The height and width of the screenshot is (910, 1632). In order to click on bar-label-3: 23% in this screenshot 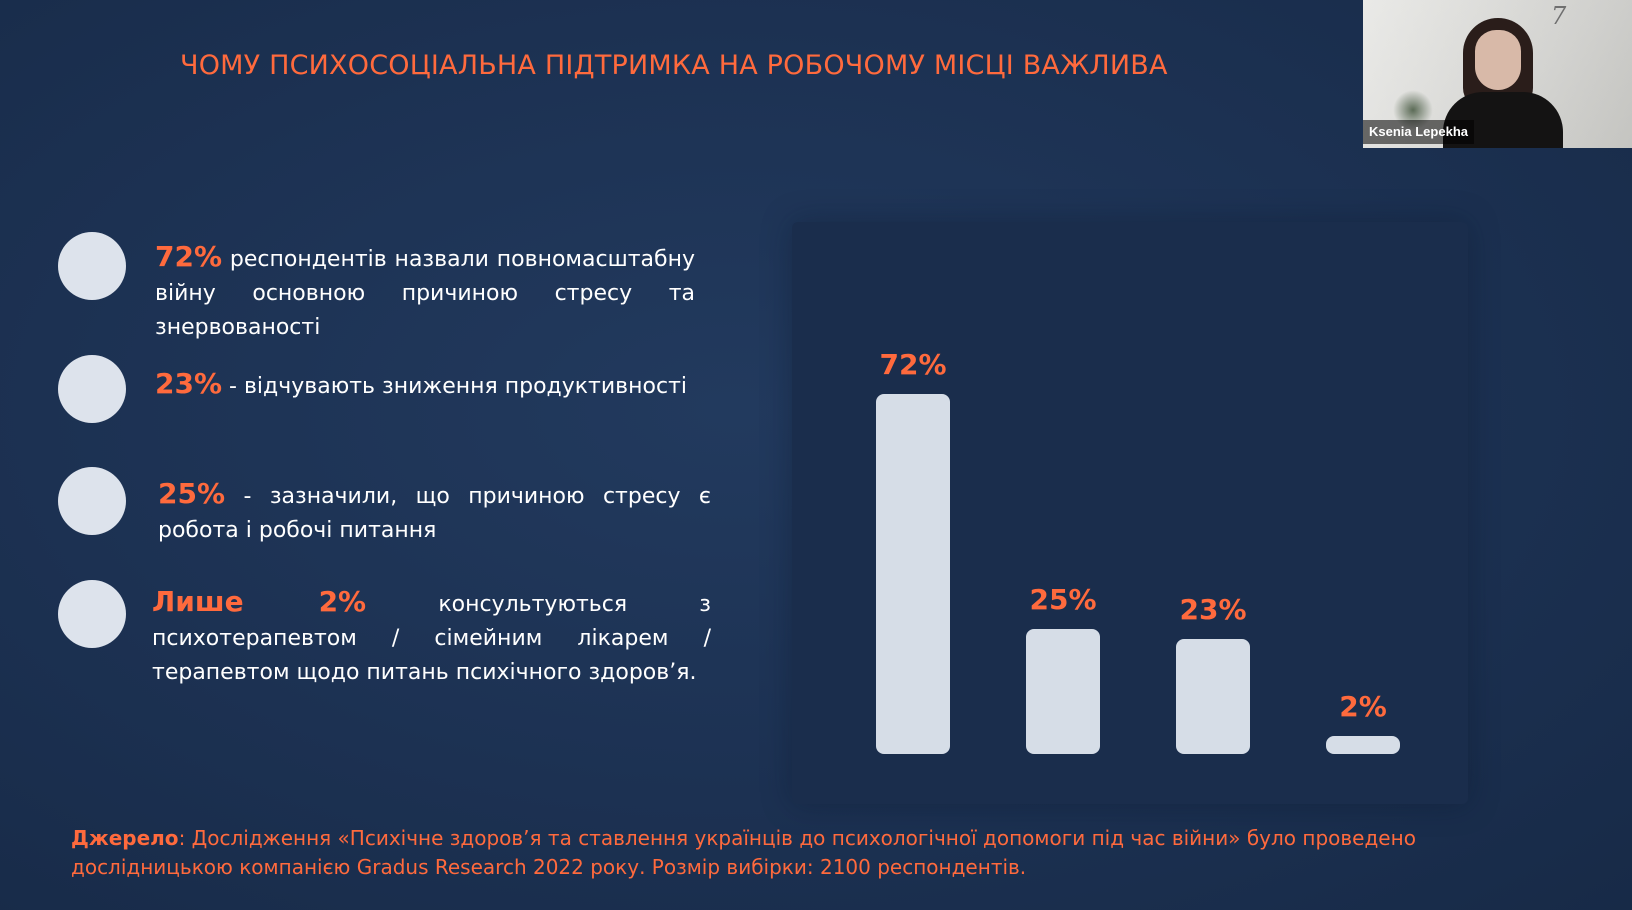, I will do `click(1212, 609)`.